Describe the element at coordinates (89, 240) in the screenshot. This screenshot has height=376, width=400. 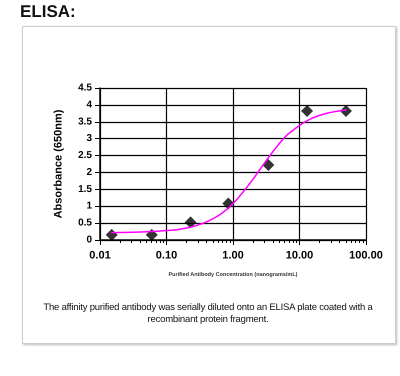
I see `y-tick-label: 0` at that location.